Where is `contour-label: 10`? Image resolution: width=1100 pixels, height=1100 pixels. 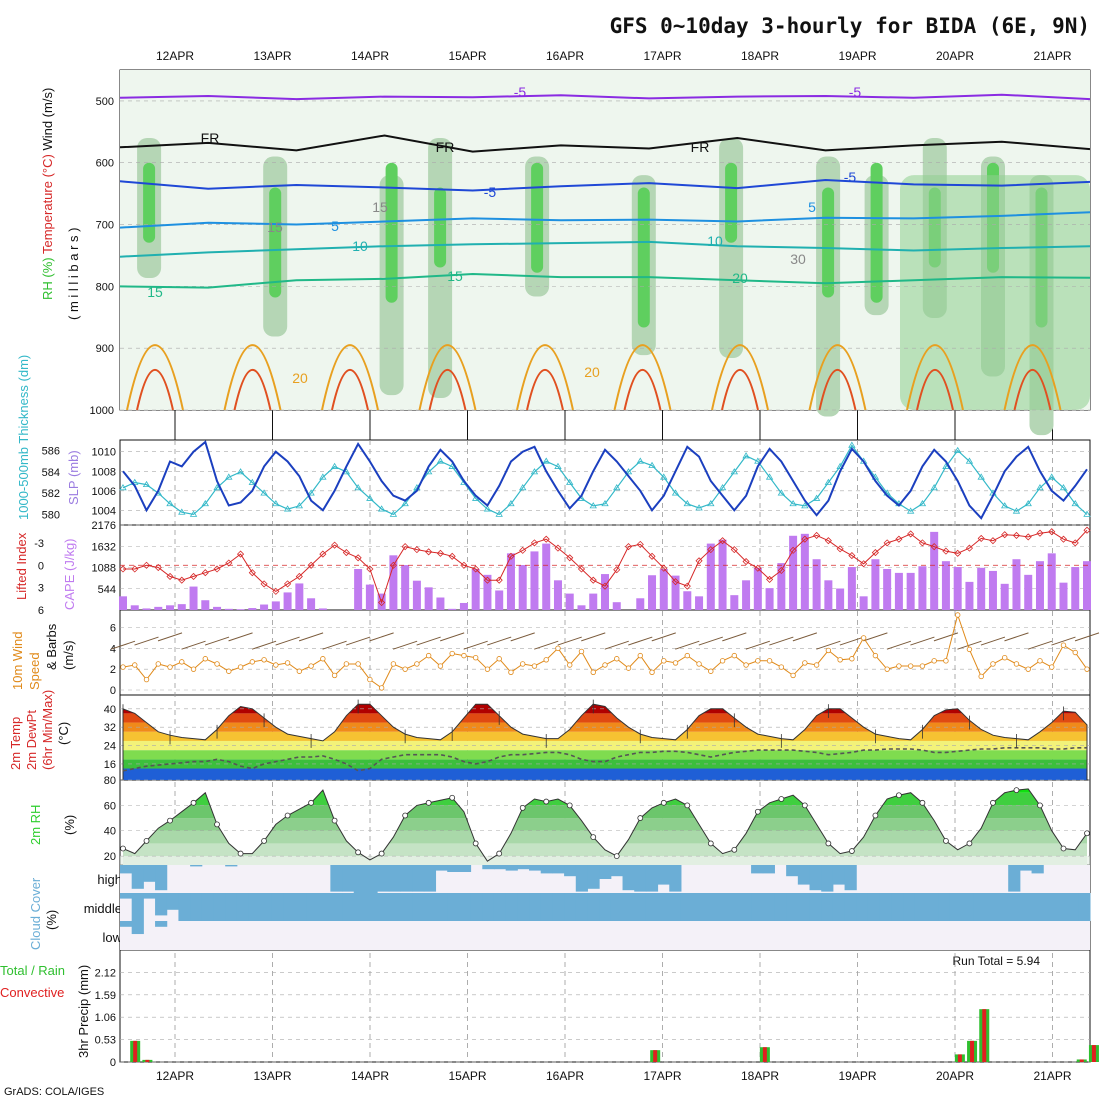
contour-label: 10 is located at coordinates (360, 246).